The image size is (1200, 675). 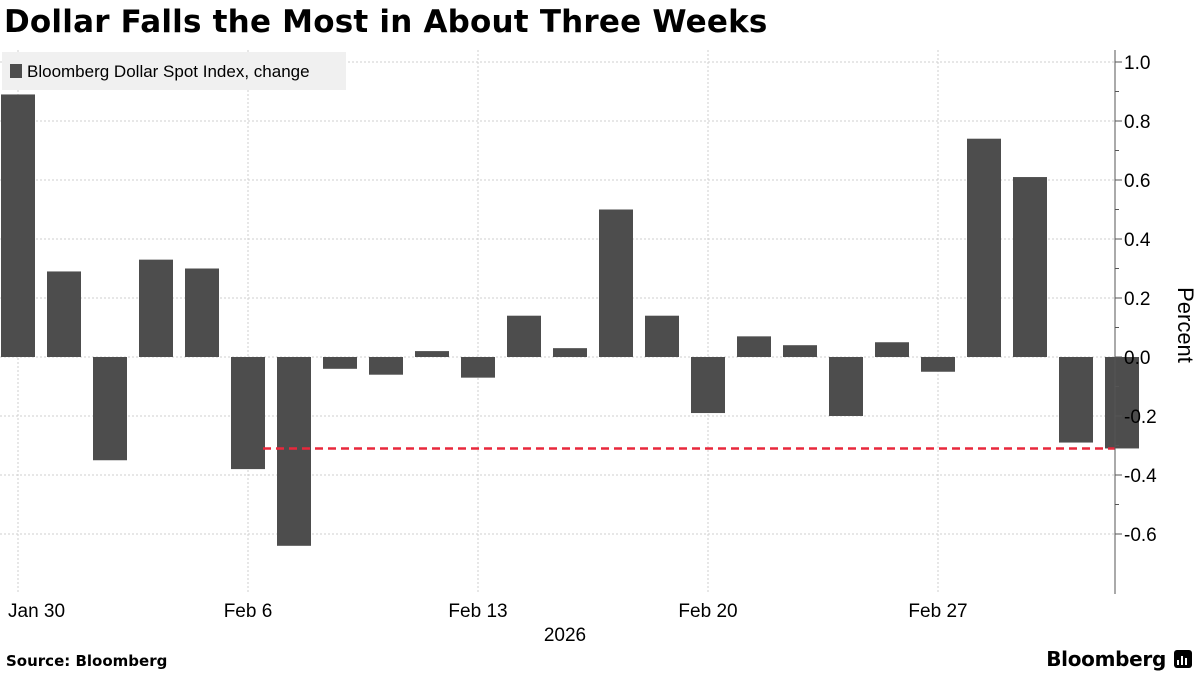 I want to click on brand-logo: Bloomberg, so click(x=1106, y=659).